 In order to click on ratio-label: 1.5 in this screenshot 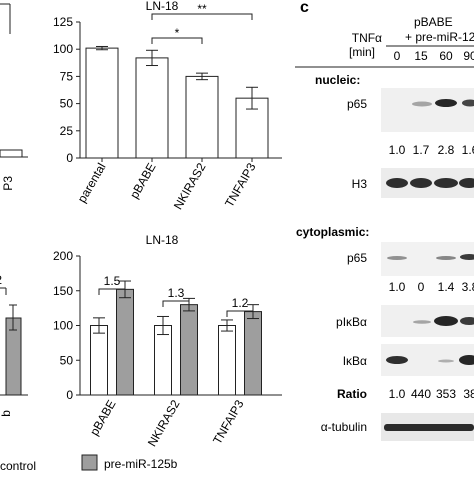, I will do `click(112, 281)`.